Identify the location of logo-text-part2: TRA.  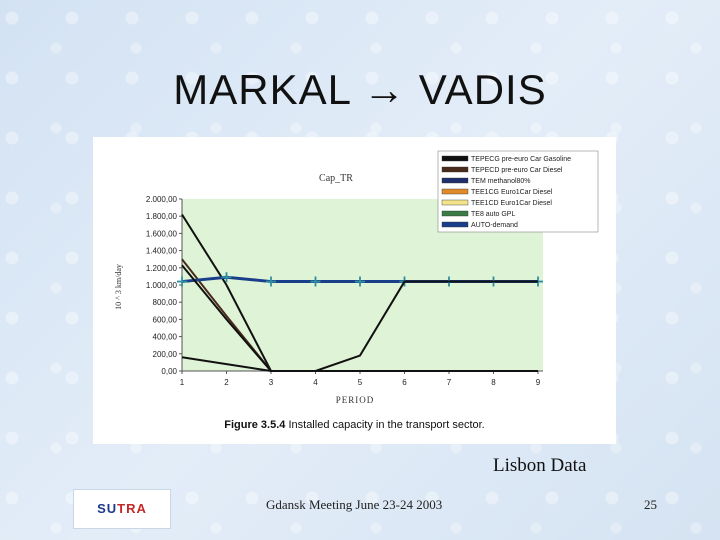
(132, 508).